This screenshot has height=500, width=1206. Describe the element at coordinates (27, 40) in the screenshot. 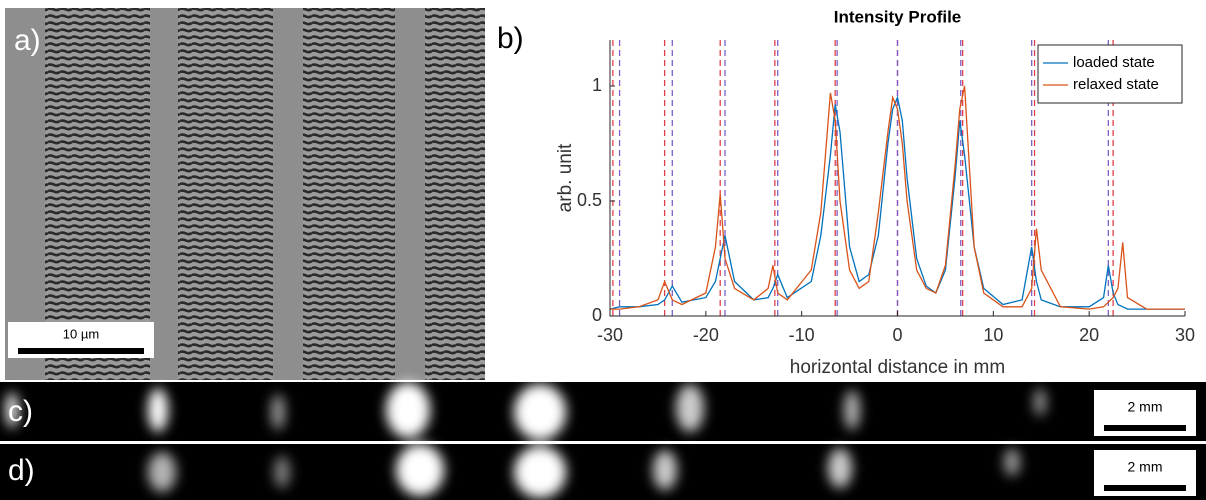

I see `panel-label: a)` at that location.